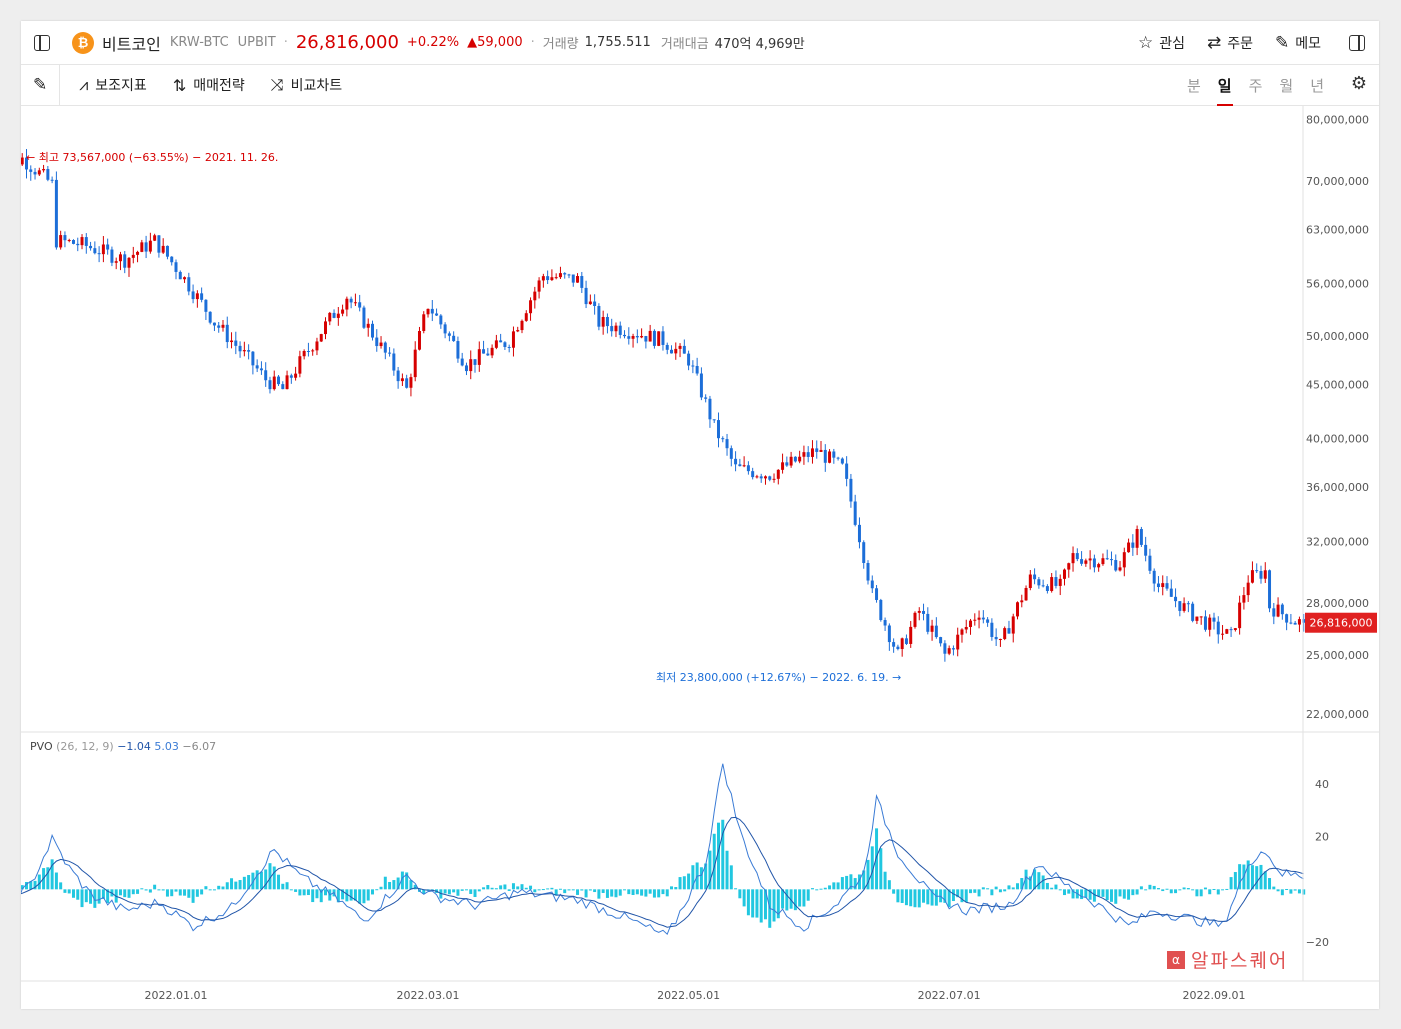  Describe the element at coordinates (1317, 85) in the screenshot. I see `period-year: 년` at that location.